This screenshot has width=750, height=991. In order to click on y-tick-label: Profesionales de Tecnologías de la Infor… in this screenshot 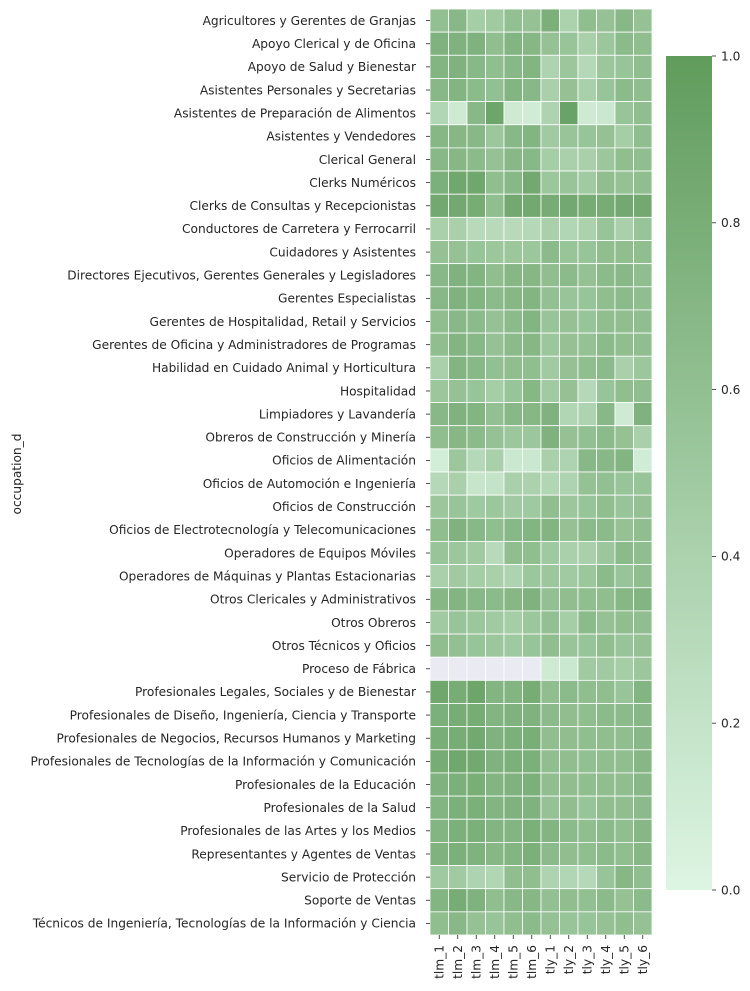, I will do `click(223, 762)`.